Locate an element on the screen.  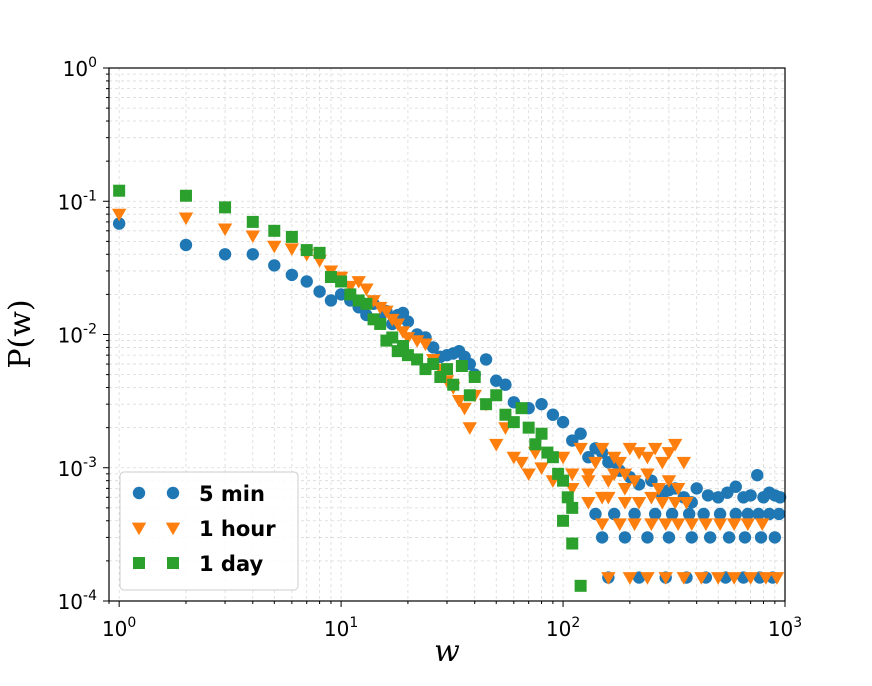
y-tick-labels: 10⁻⁴ 10⁻³ 10⁻² 10⁻¹ 10⁰ is located at coordinates (78, 334).